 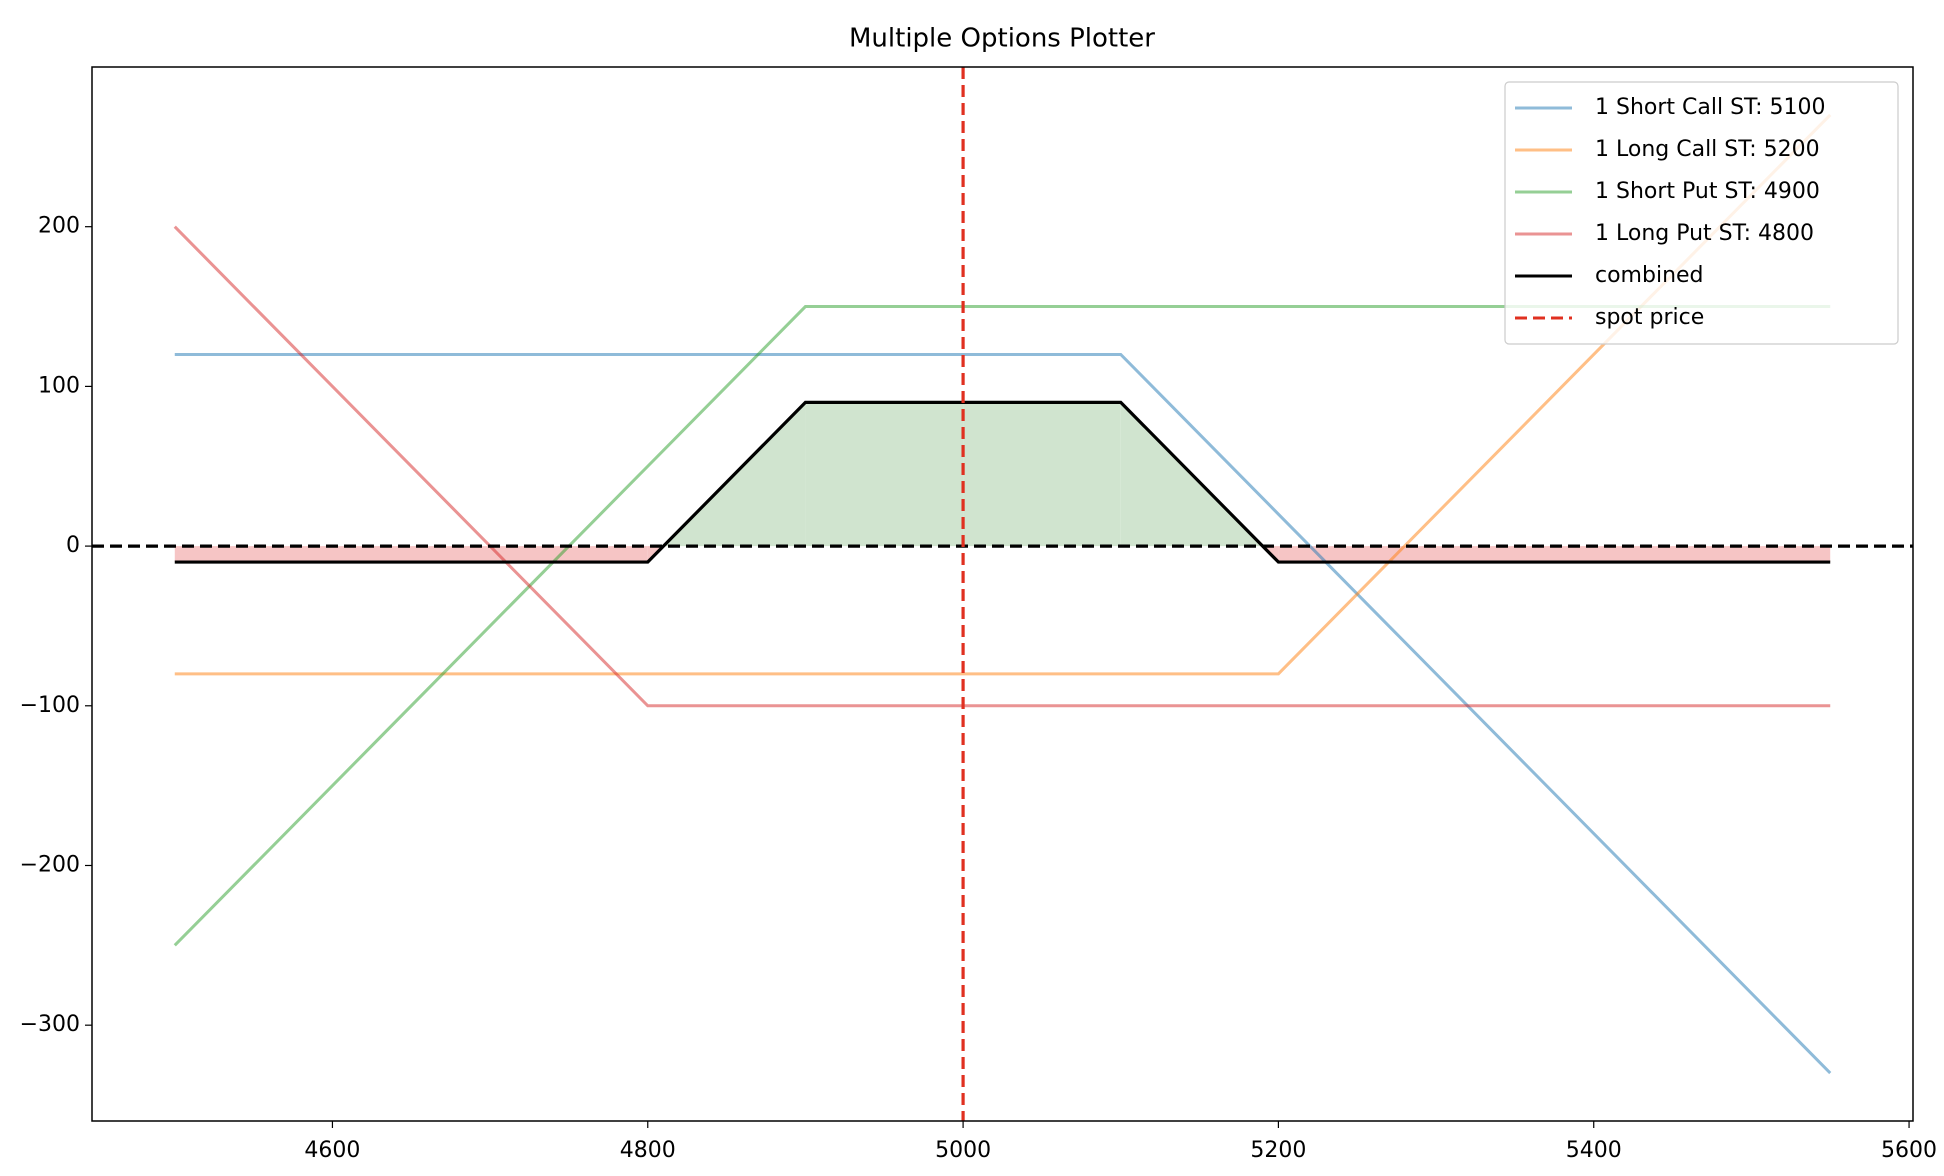 I want to click on x-tick-label: 5400, so click(x=1594, y=1150).